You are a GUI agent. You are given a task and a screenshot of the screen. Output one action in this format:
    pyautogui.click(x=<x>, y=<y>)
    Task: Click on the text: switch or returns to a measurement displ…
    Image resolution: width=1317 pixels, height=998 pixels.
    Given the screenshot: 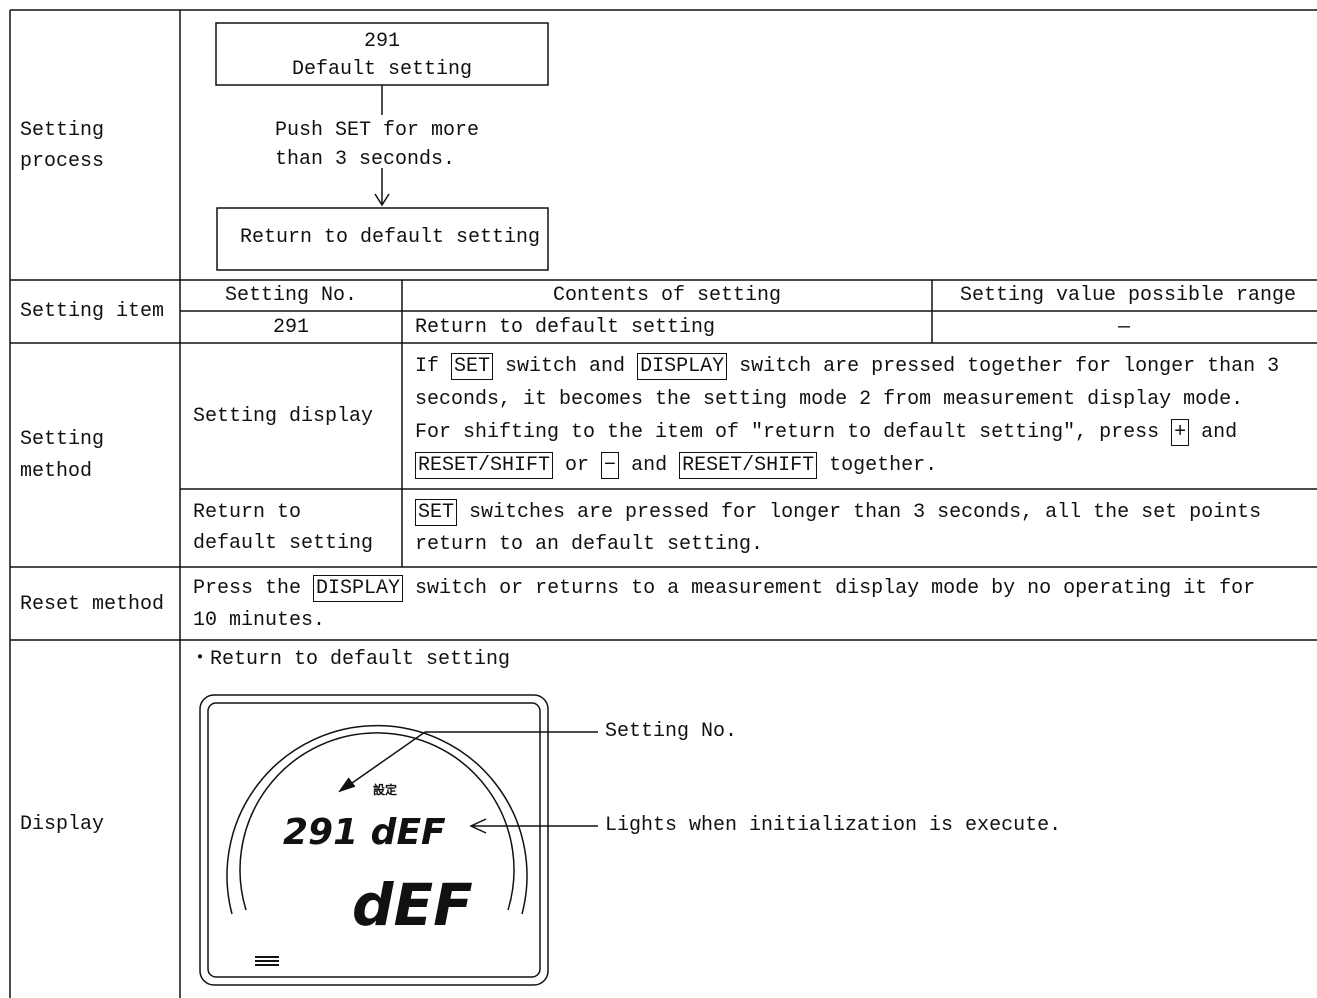 What is the action you would take?
    pyautogui.click(x=829, y=588)
    